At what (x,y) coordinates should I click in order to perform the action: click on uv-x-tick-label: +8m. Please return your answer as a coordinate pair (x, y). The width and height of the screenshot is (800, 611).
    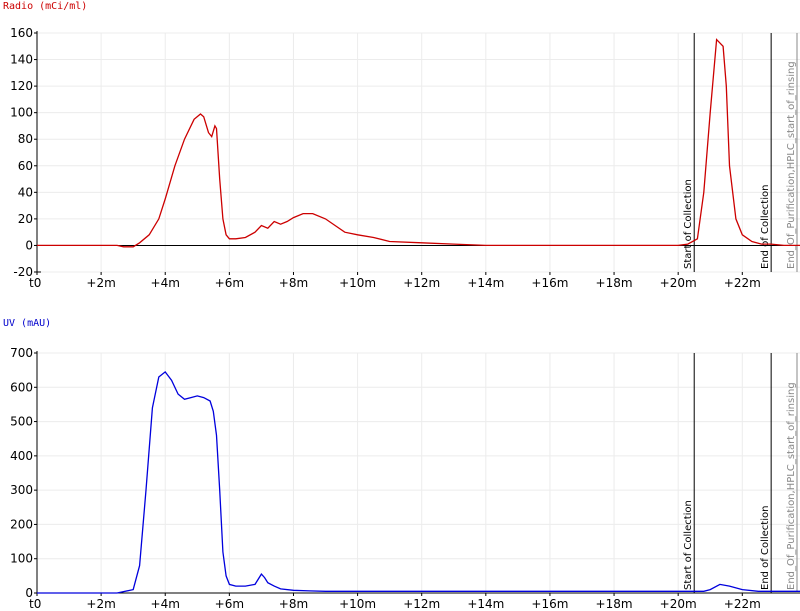
    Looking at the image, I should click on (293, 604).